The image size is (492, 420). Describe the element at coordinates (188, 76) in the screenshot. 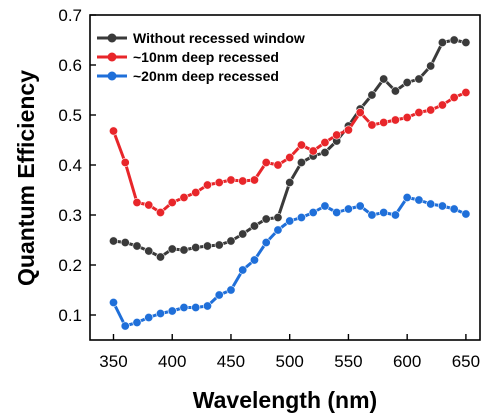

I see `legend-item: ~20nm deep recessed` at that location.